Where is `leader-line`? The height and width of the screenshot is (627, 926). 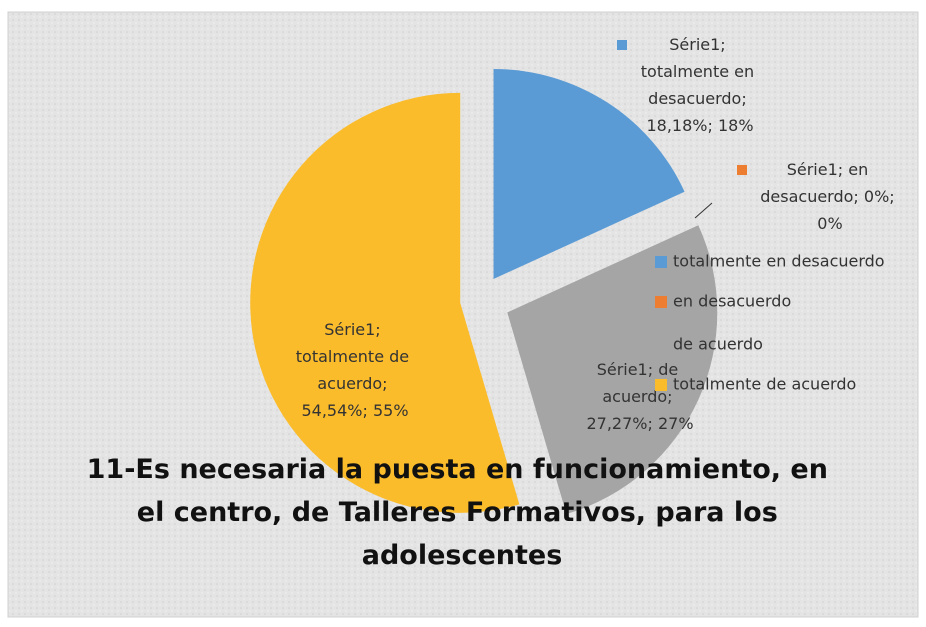 leader-line is located at coordinates (703, 210).